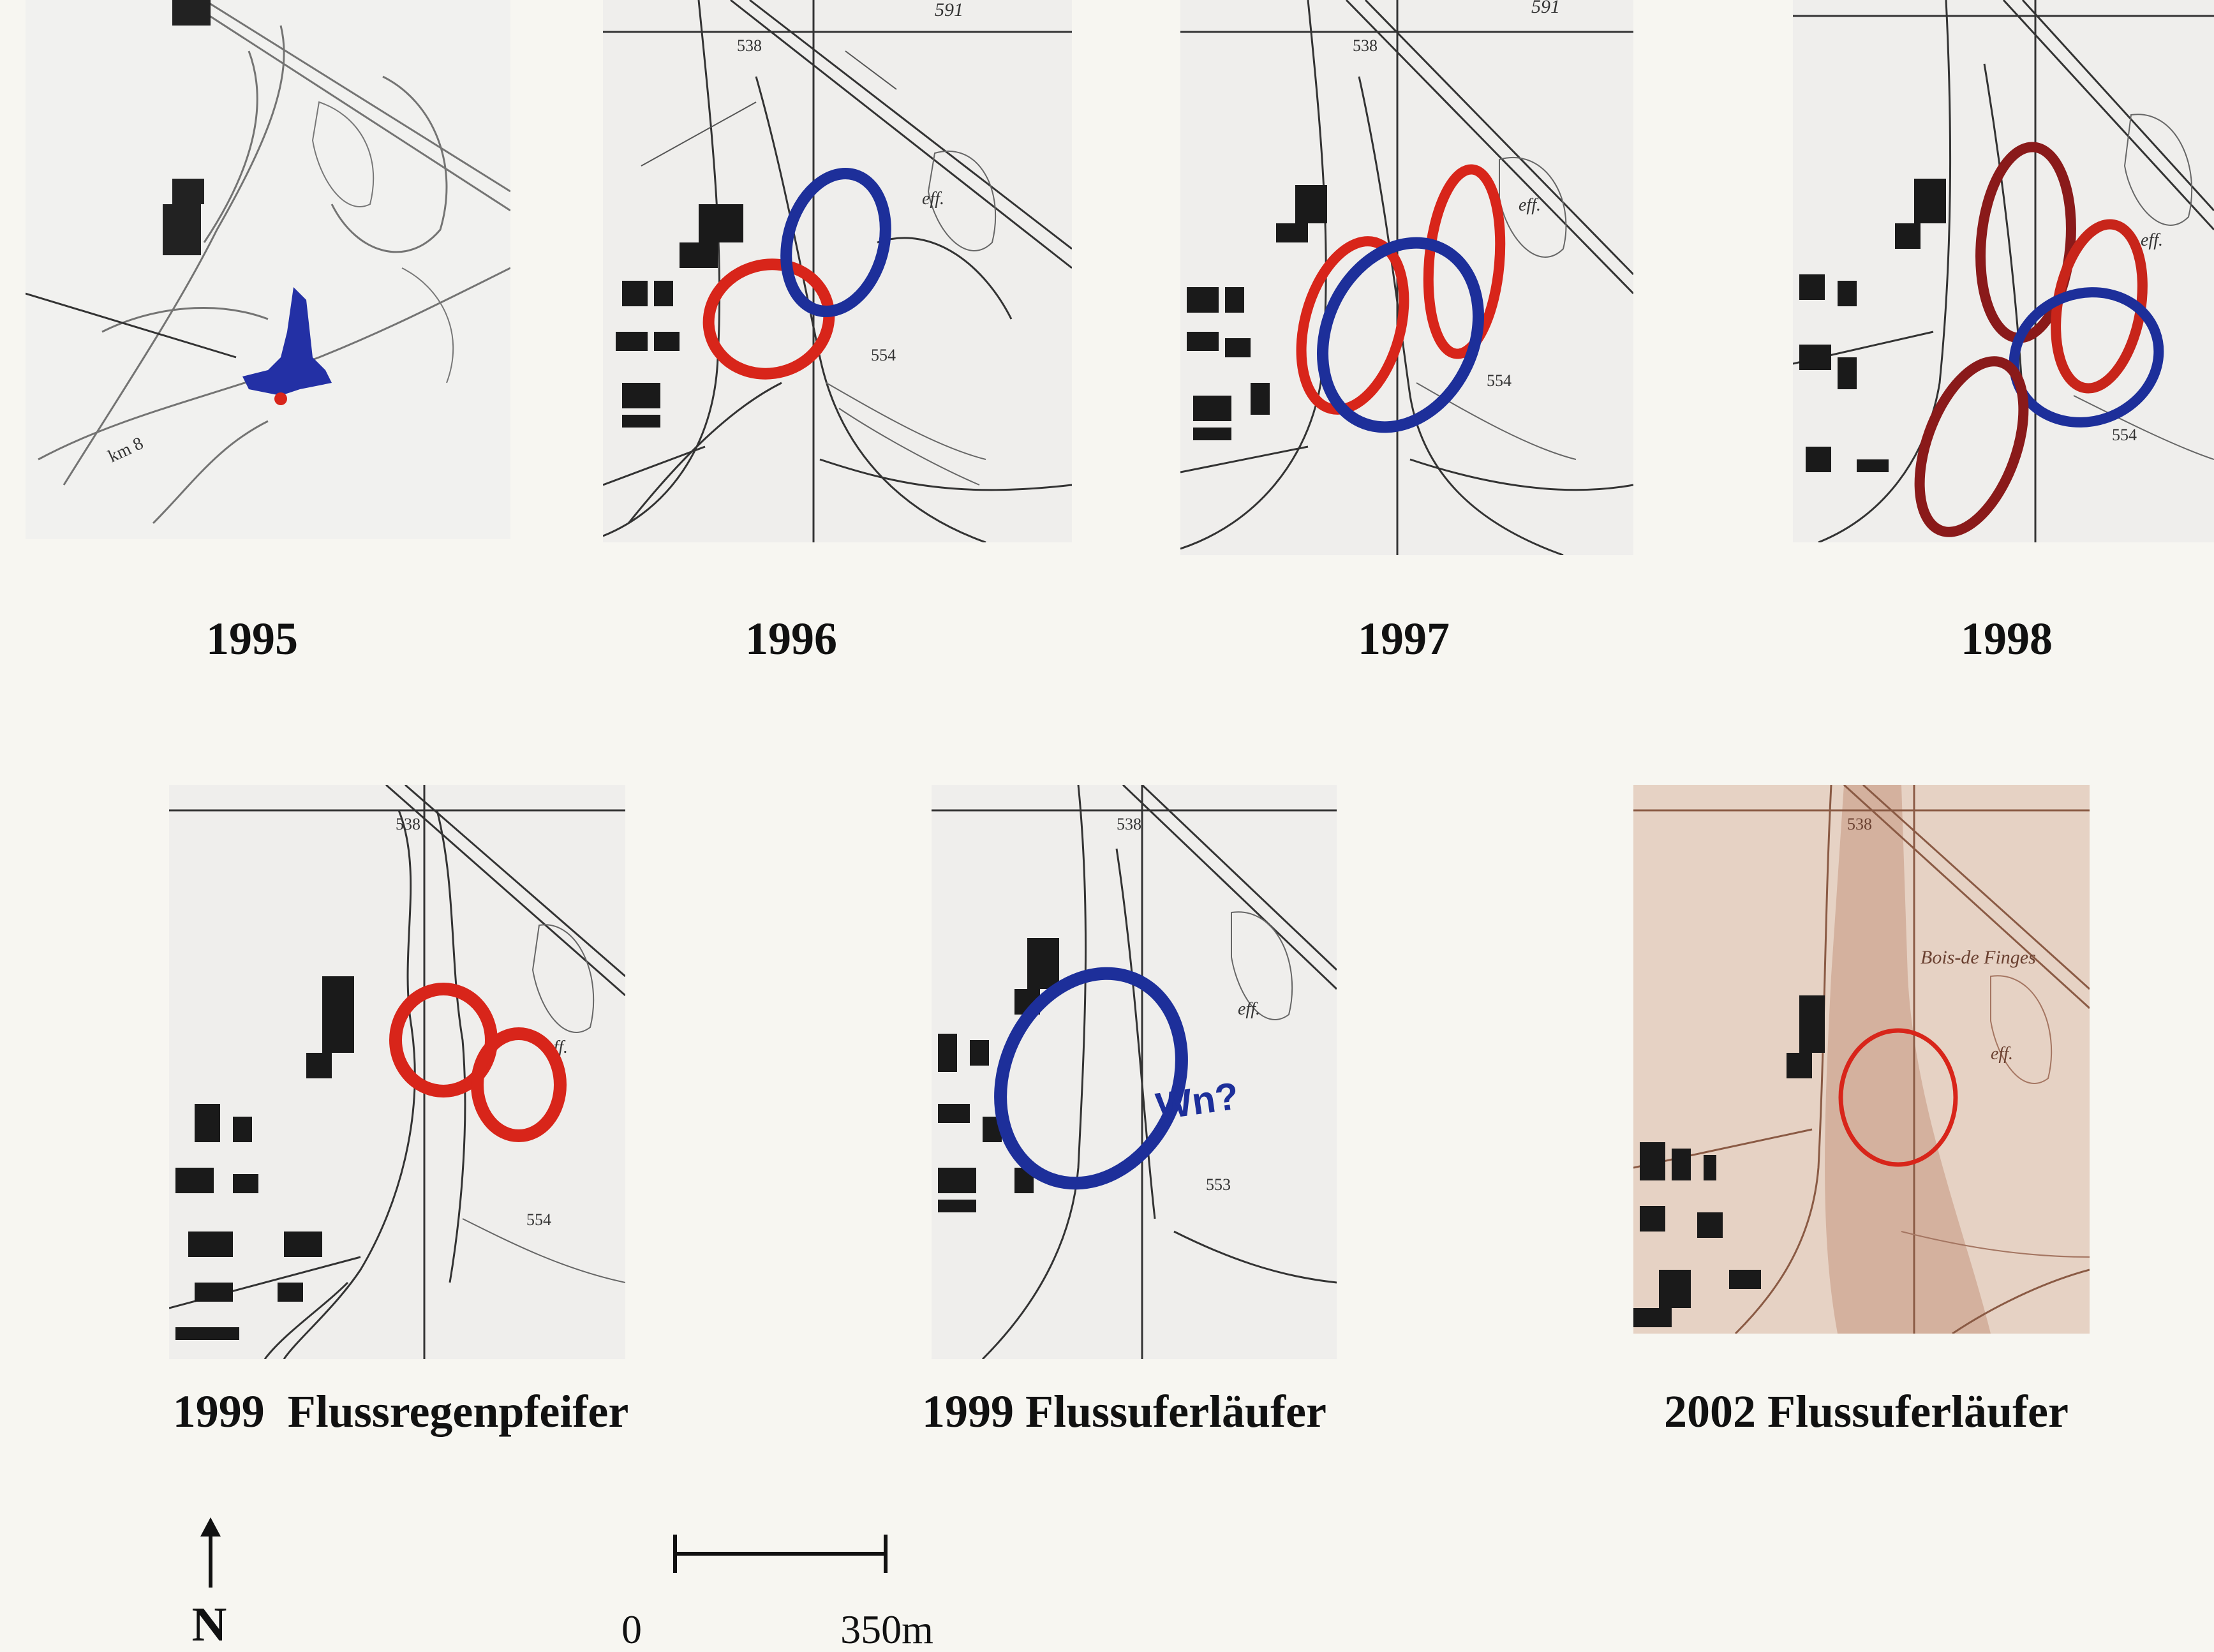 This screenshot has height=1652, width=2214. I want to click on caption-1996: 1996, so click(791, 639).